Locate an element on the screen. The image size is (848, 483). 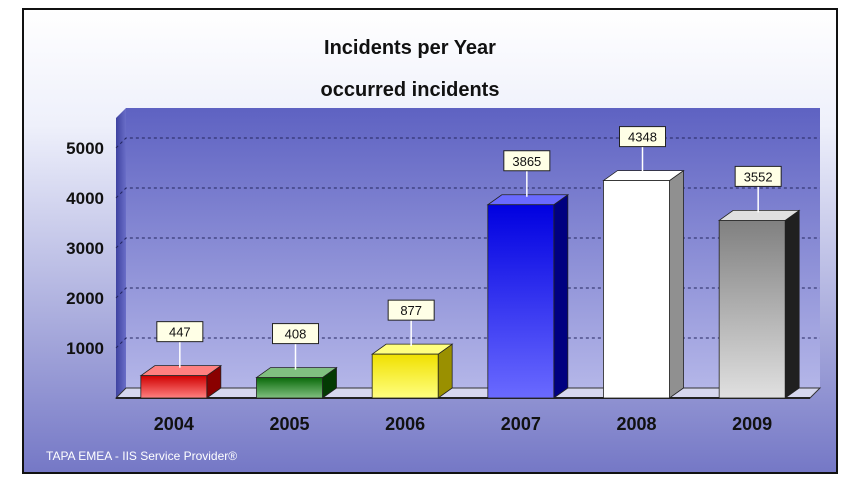
bar-2005 is located at coordinates (296, 382).